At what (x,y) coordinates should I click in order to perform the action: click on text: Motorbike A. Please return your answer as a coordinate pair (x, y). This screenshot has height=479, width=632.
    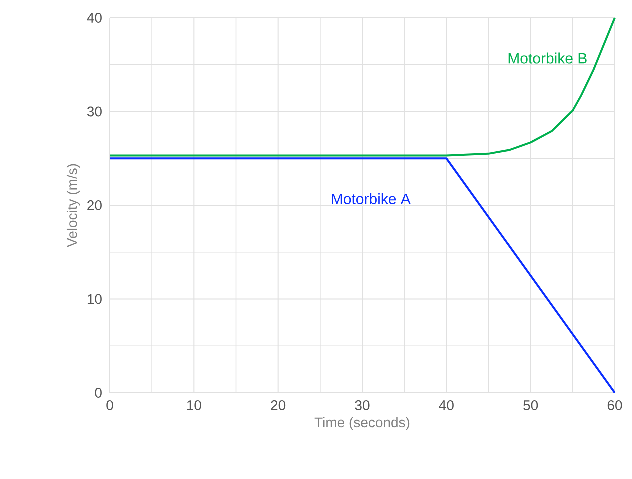
    Looking at the image, I should click on (371, 198).